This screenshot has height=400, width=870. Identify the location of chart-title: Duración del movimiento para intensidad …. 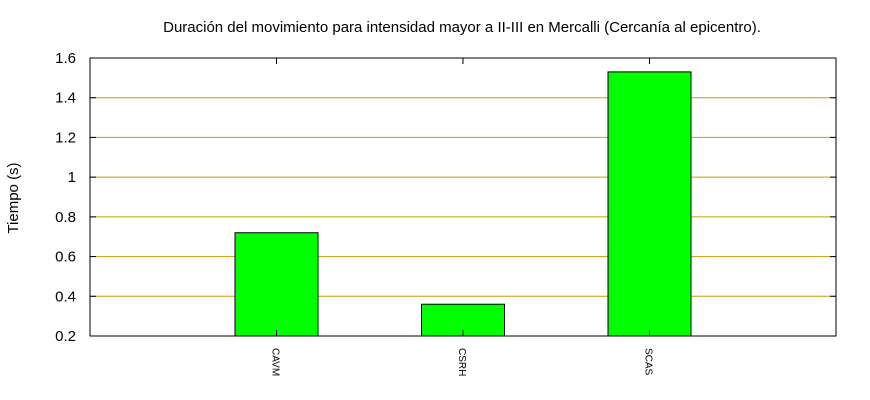
(462, 27).